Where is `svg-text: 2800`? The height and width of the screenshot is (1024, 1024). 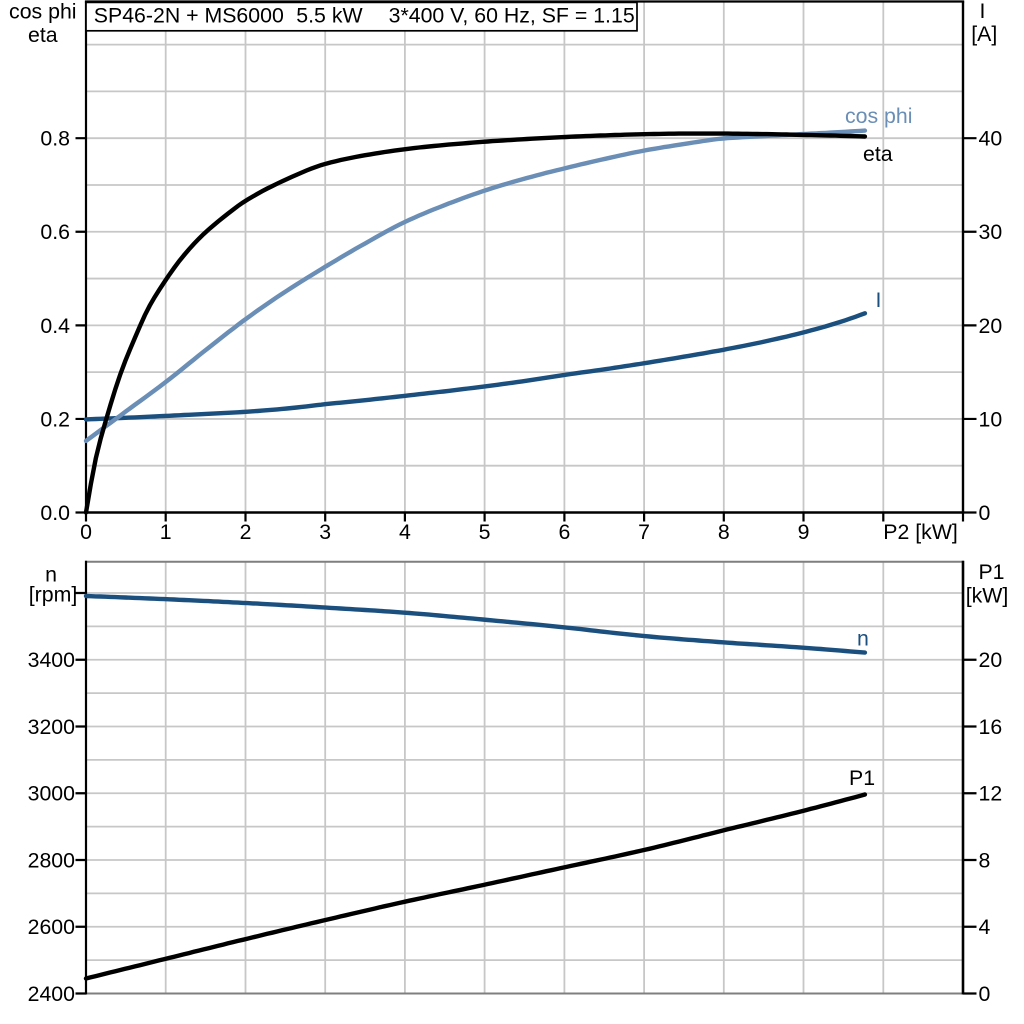 svg-text: 2800 is located at coordinates (52, 860).